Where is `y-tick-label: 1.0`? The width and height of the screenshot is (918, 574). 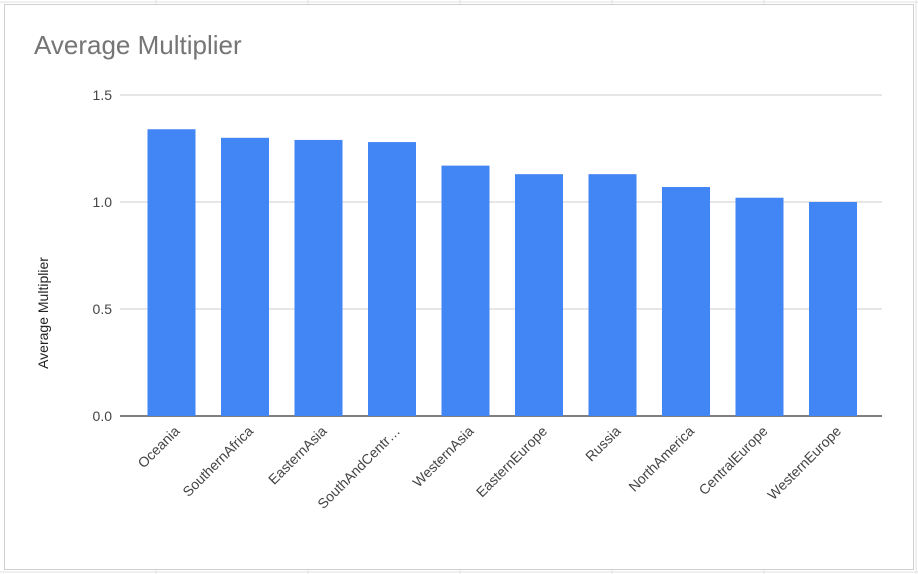
y-tick-label: 1.0 is located at coordinates (103, 202).